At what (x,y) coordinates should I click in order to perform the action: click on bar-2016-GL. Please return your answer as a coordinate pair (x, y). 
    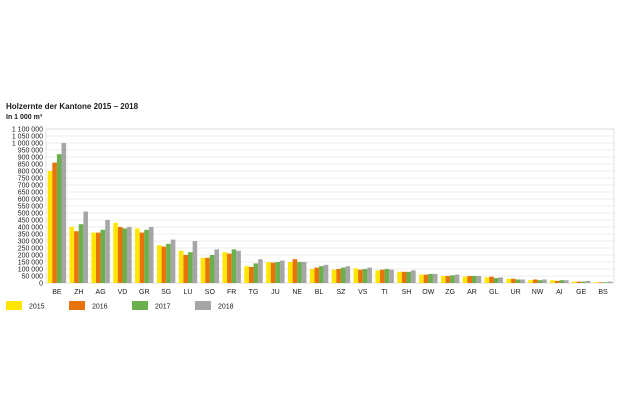
    Looking at the image, I should click on (491, 279).